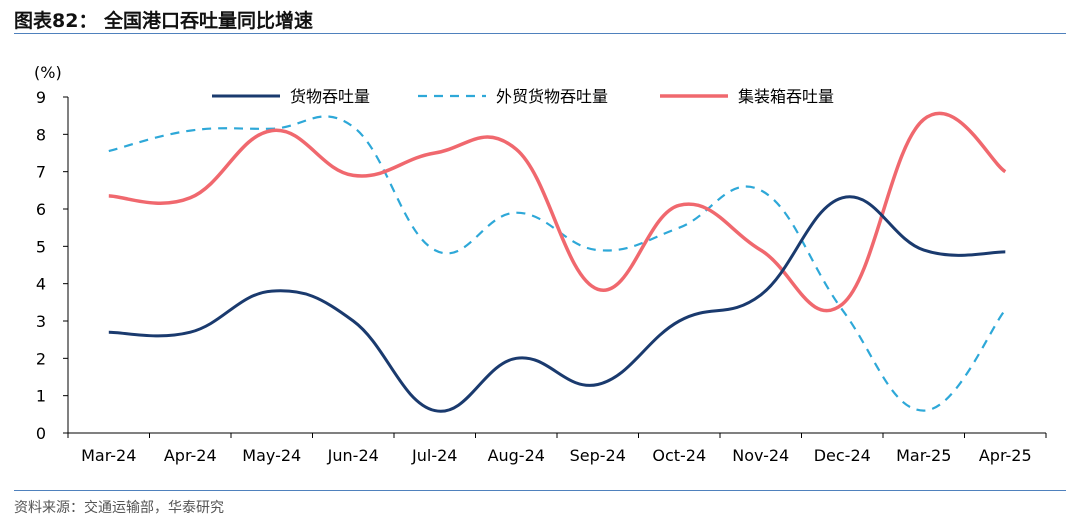 Image resolution: width=1080 pixels, height=527 pixels. Describe the element at coordinates (164, 21) in the screenshot. I see `chart-title: 图表82： 全国港口吞吐量同比增速` at that location.